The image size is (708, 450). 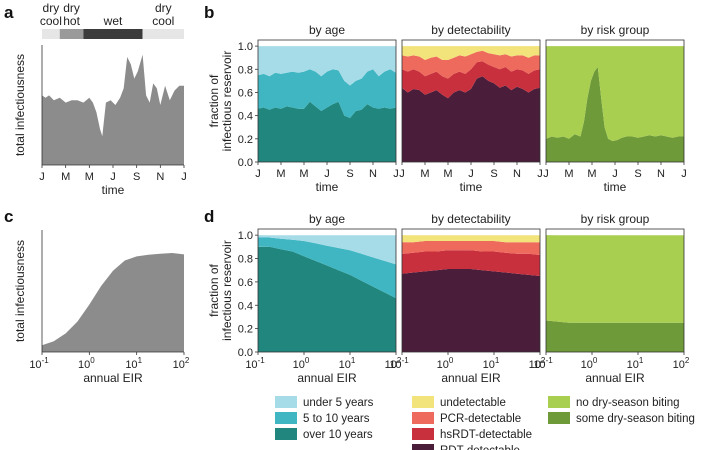 I want to click on legend-swatch-no-dry-season-biting, so click(x=559, y=402).